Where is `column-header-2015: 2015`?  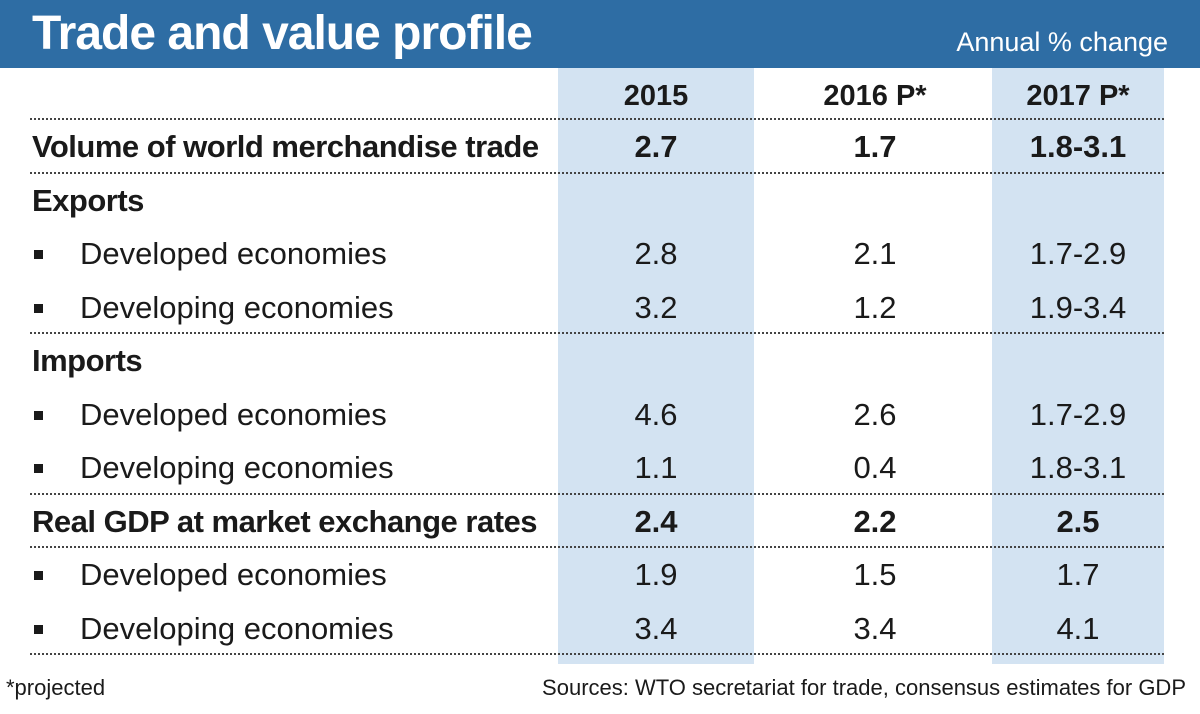
column-header-2015: 2015 is located at coordinates (656, 96).